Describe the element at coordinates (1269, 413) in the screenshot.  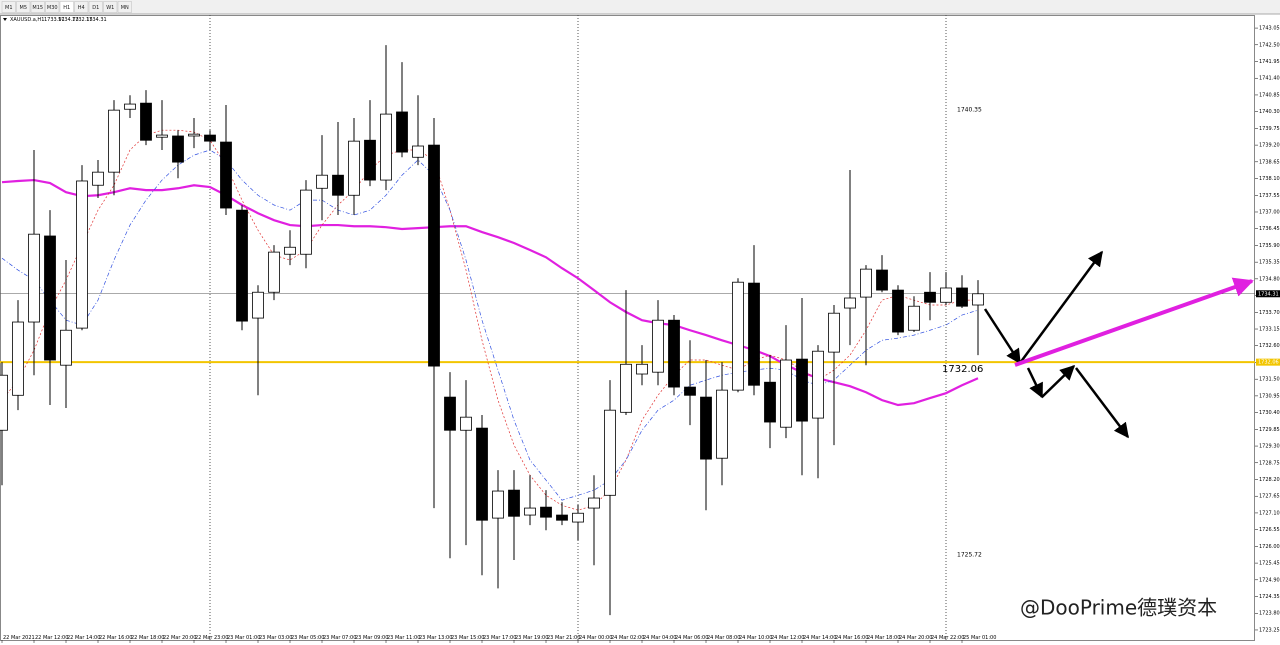
I see `y-tick-label: 1730.40` at that location.